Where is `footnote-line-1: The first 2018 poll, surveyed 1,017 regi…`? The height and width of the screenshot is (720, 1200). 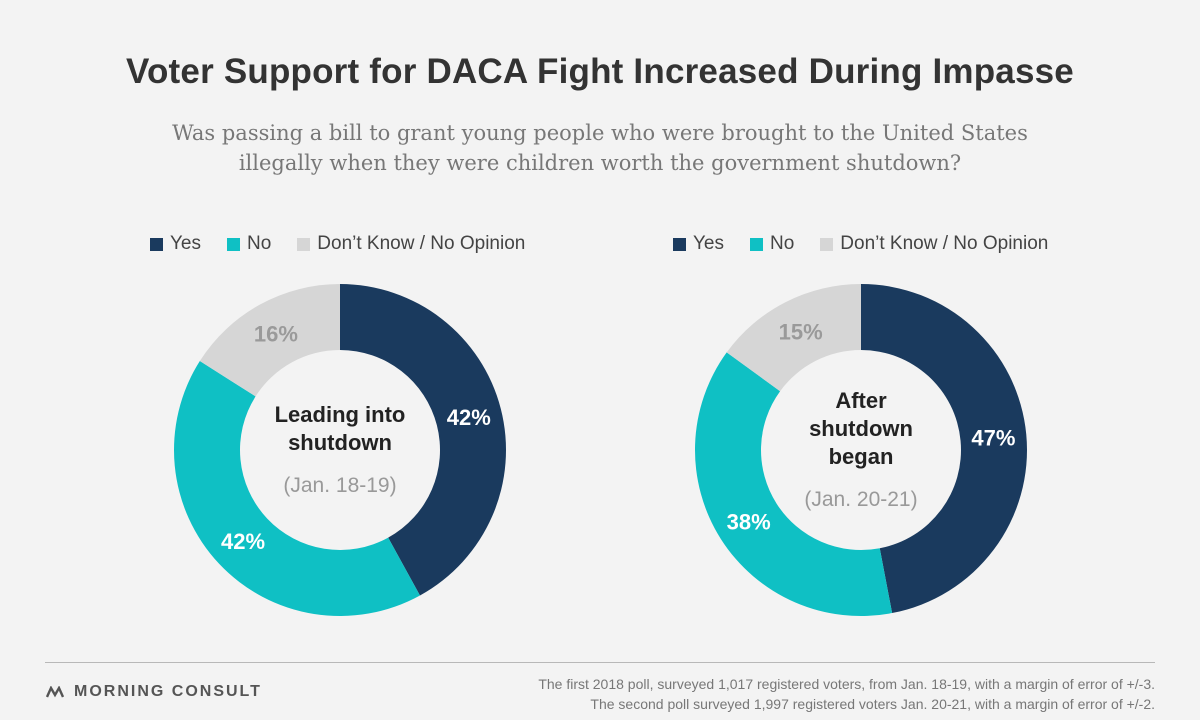
footnote-line-1: The first 2018 poll, surveyed 1,017 regi… is located at coordinates (846, 684).